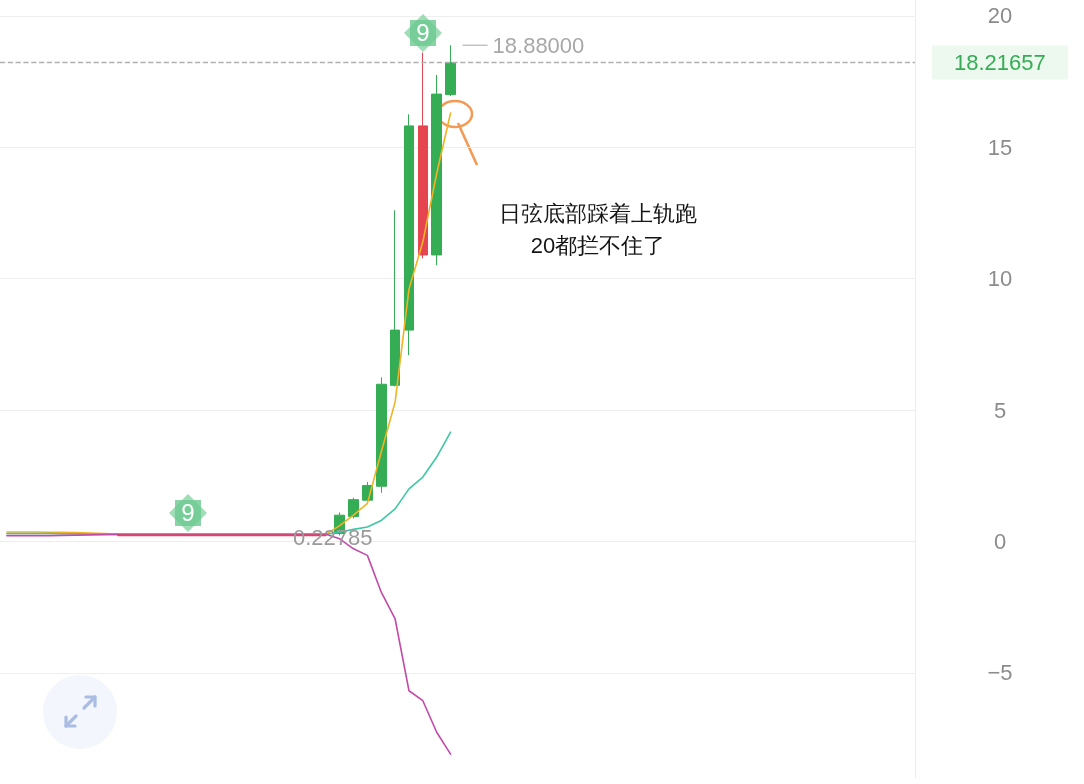 Image resolution: width=1084 pixels, height=784 pixels. I want to click on y-tick-label: −5, so click(1000, 673).